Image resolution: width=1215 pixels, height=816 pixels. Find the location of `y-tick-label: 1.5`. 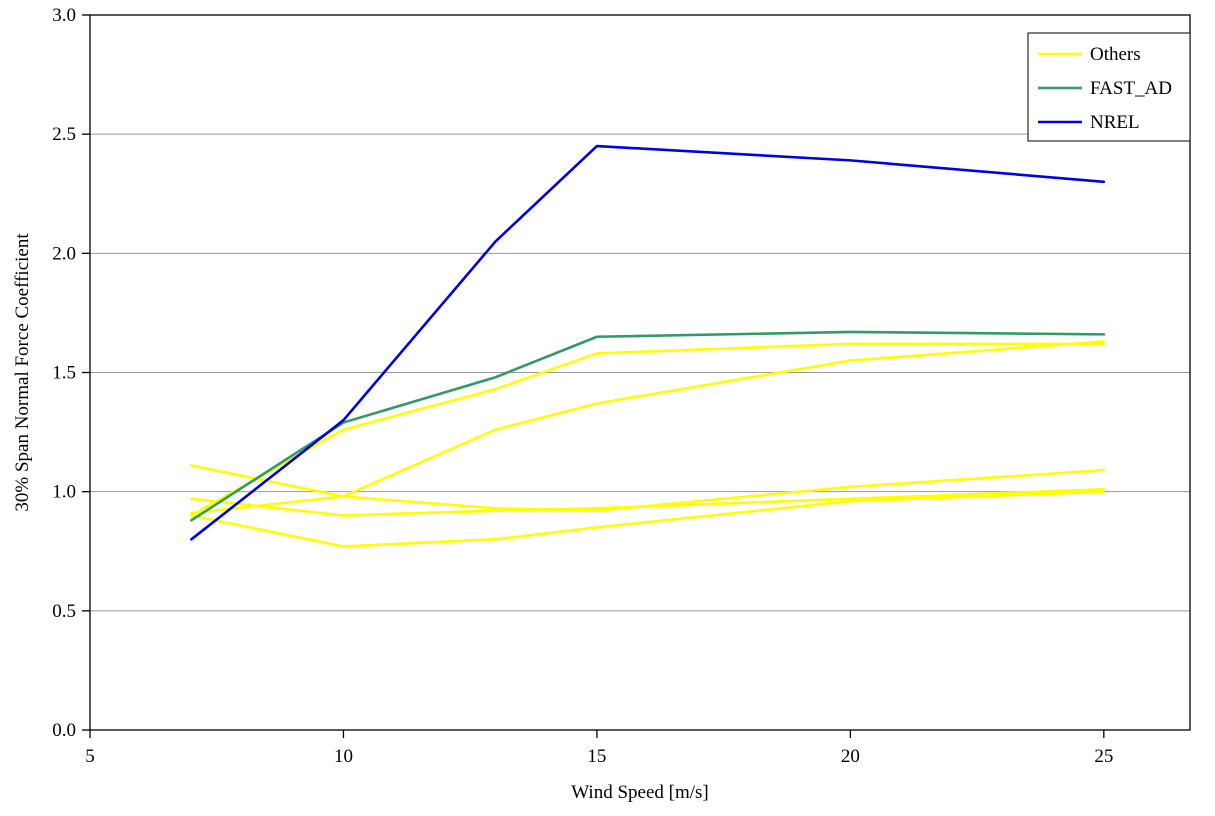

y-tick-label: 1.5 is located at coordinates (64, 373).